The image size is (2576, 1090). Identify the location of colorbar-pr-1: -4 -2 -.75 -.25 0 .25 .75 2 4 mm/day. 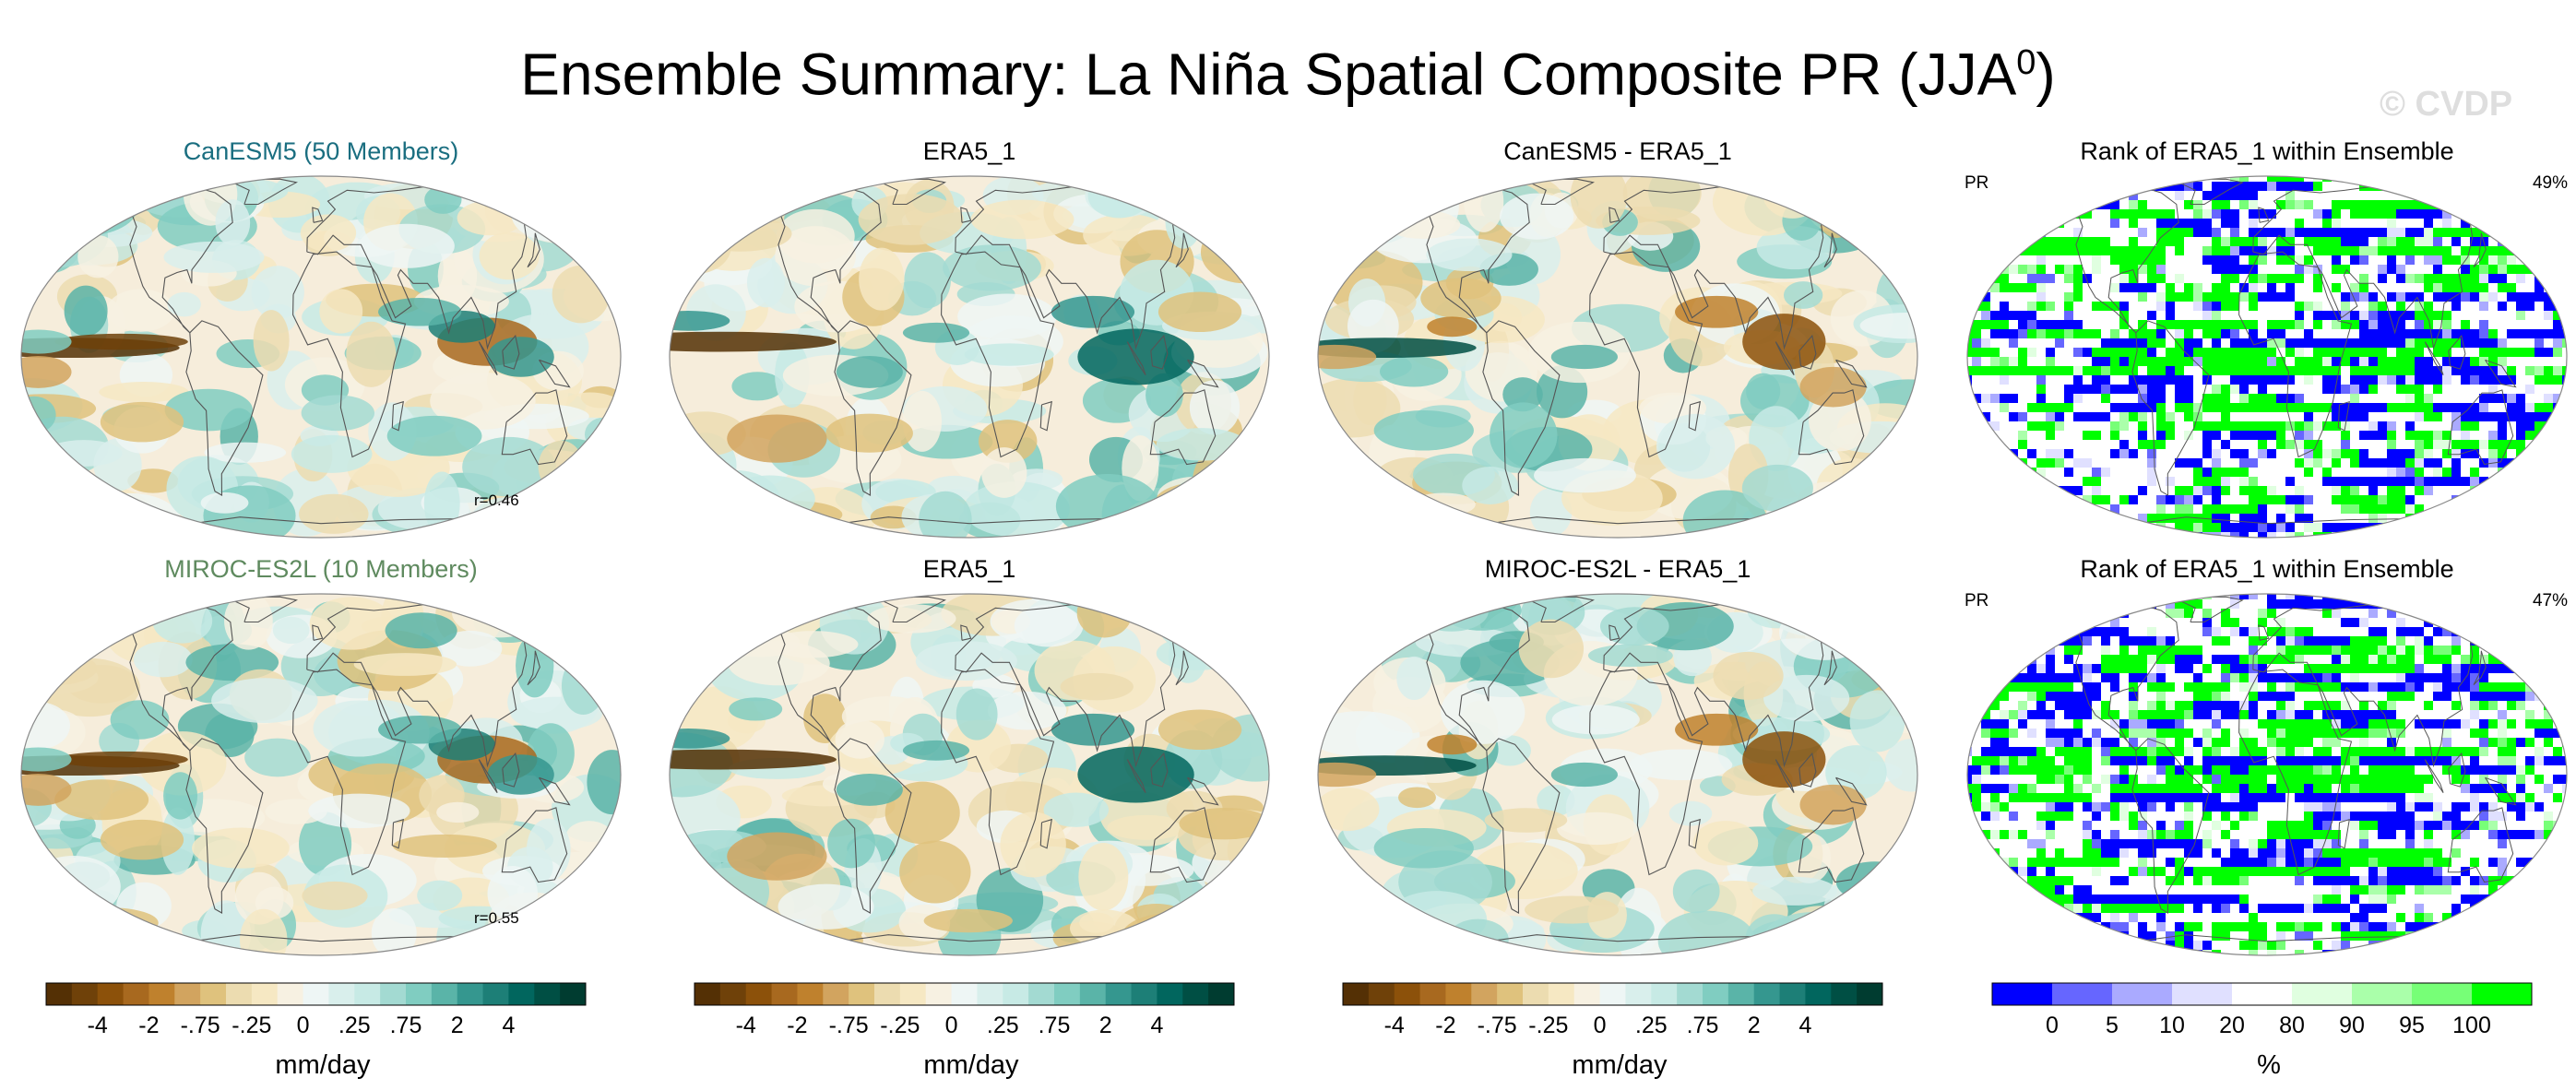
(323, 1031).